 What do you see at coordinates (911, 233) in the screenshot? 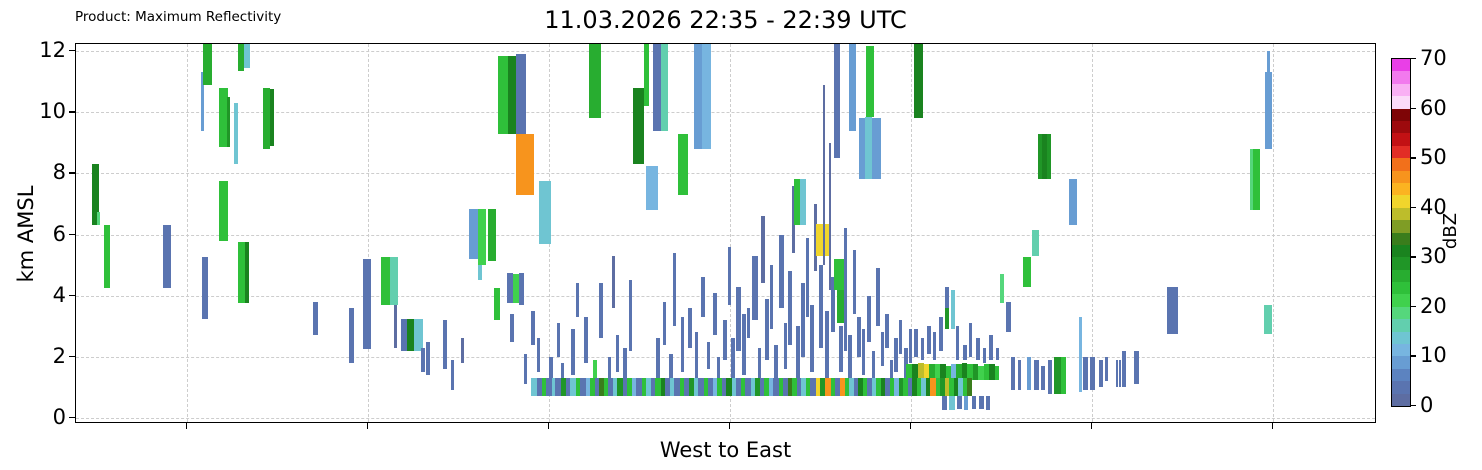
I see `x-gridline` at bounding box center [911, 233].